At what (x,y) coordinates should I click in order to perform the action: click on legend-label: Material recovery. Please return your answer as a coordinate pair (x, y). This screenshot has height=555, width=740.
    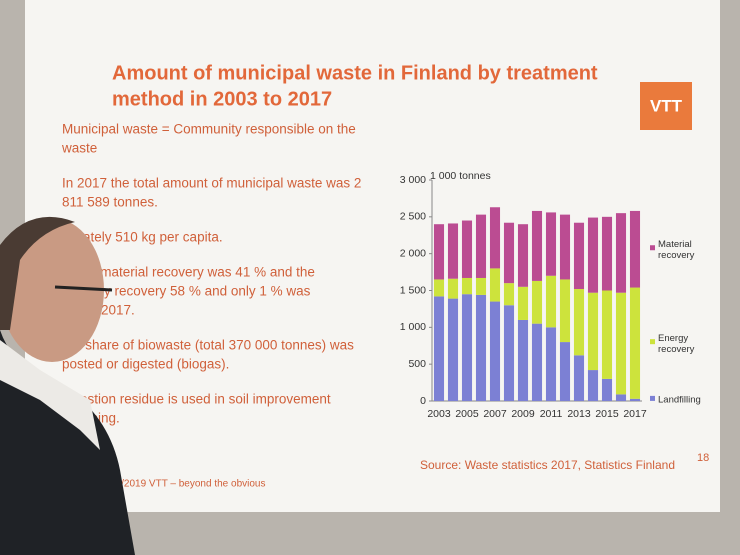
    Looking at the image, I should click on (676, 250).